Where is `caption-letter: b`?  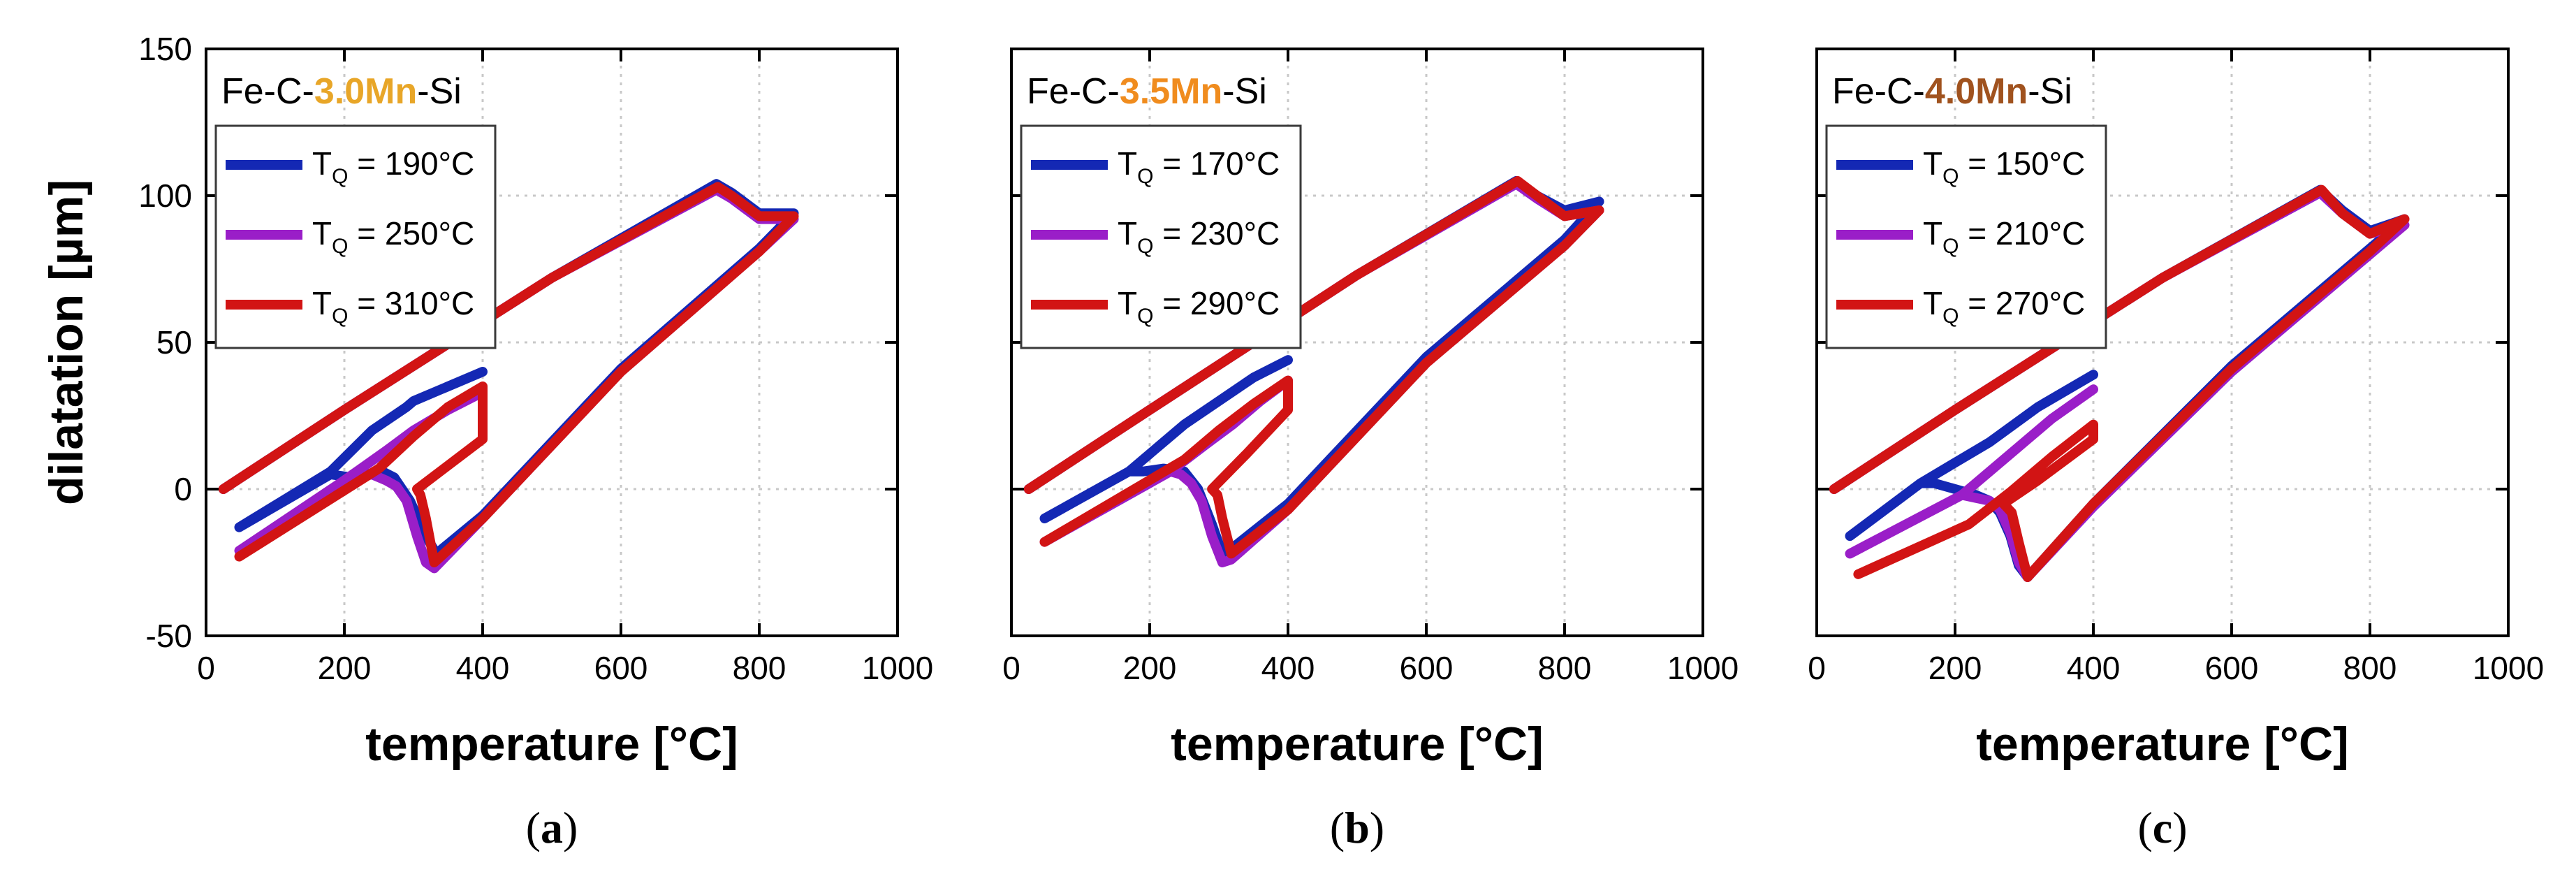
caption-letter: b is located at coordinates (1357, 827).